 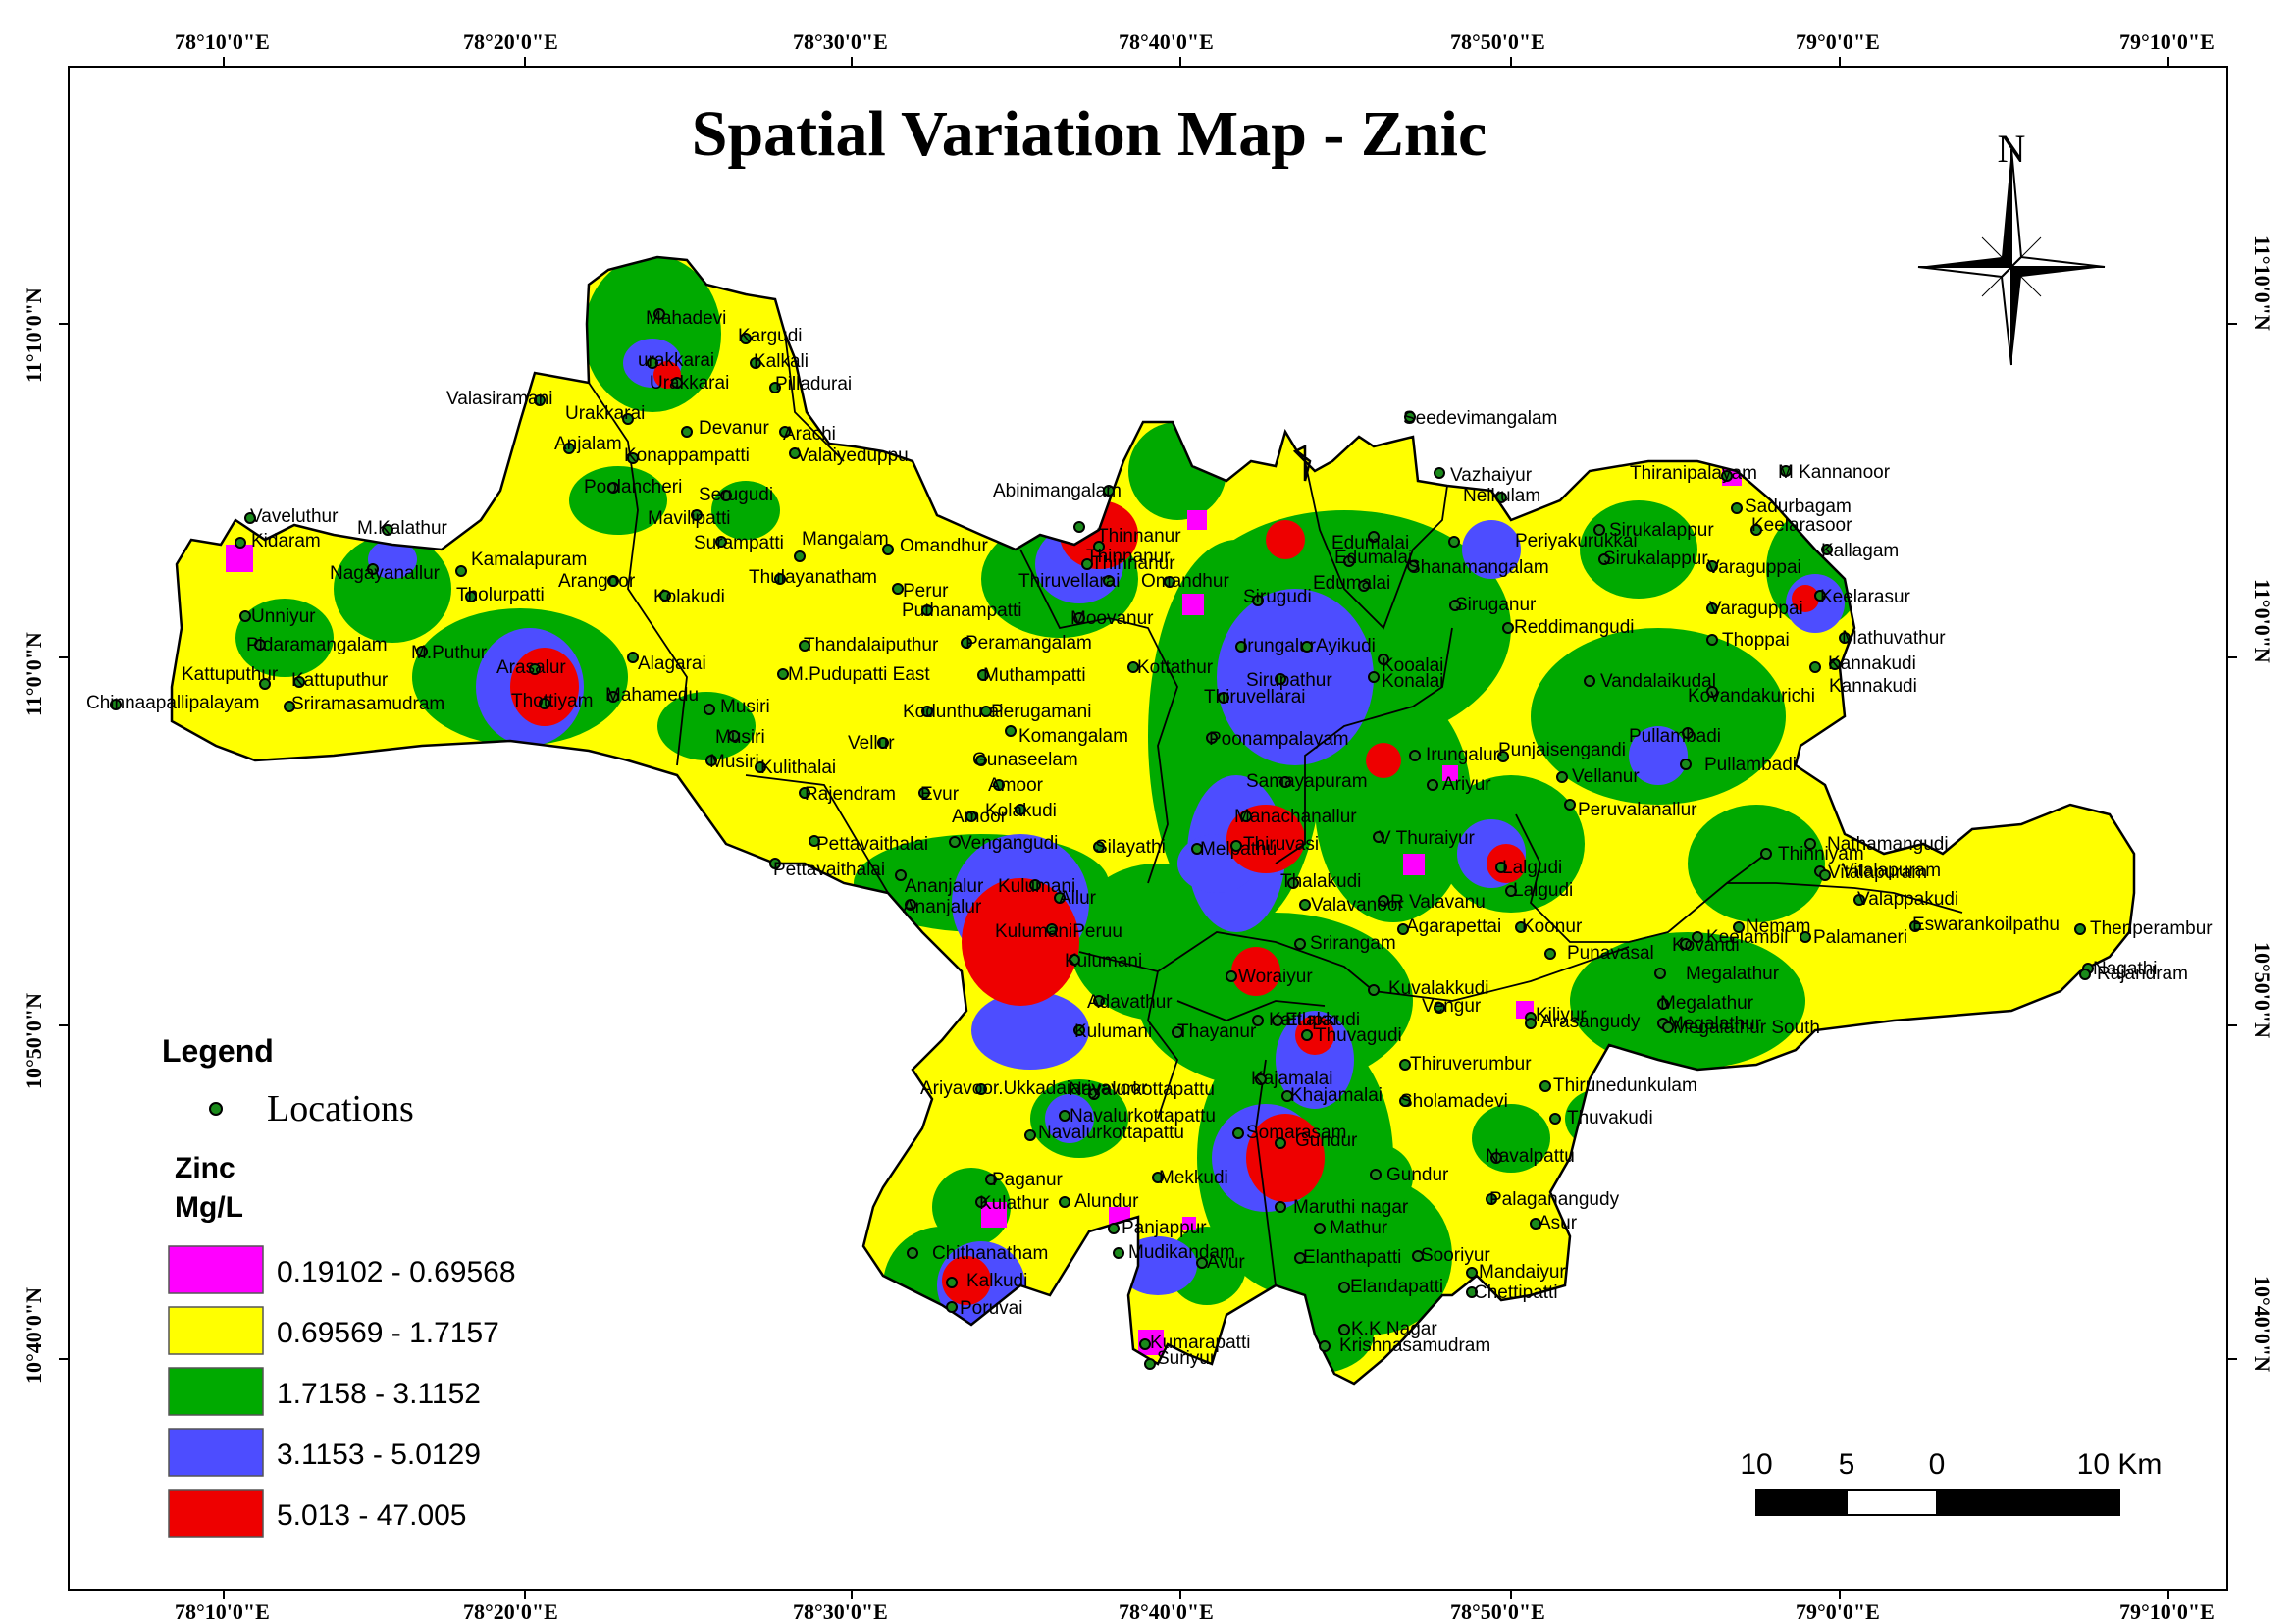 What do you see at coordinates (1417, 1175) in the screenshot?
I see `location-label: Gundur` at bounding box center [1417, 1175].